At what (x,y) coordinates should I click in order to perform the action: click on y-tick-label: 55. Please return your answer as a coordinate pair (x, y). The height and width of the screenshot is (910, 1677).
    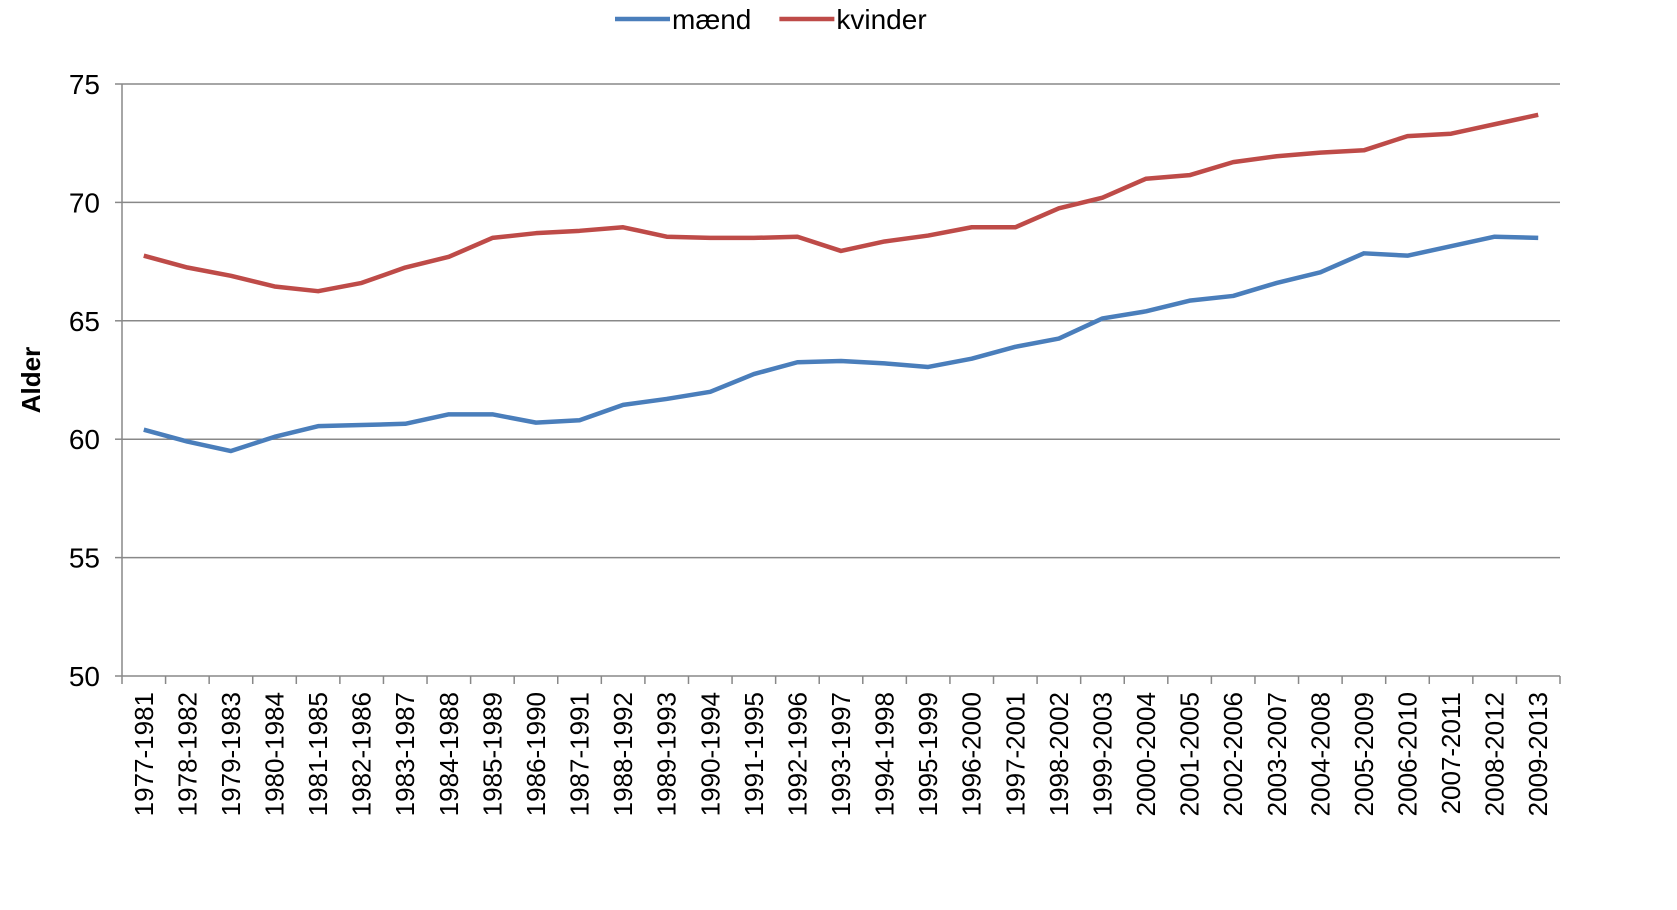
    Looking at the image, I should click on (84, 558).